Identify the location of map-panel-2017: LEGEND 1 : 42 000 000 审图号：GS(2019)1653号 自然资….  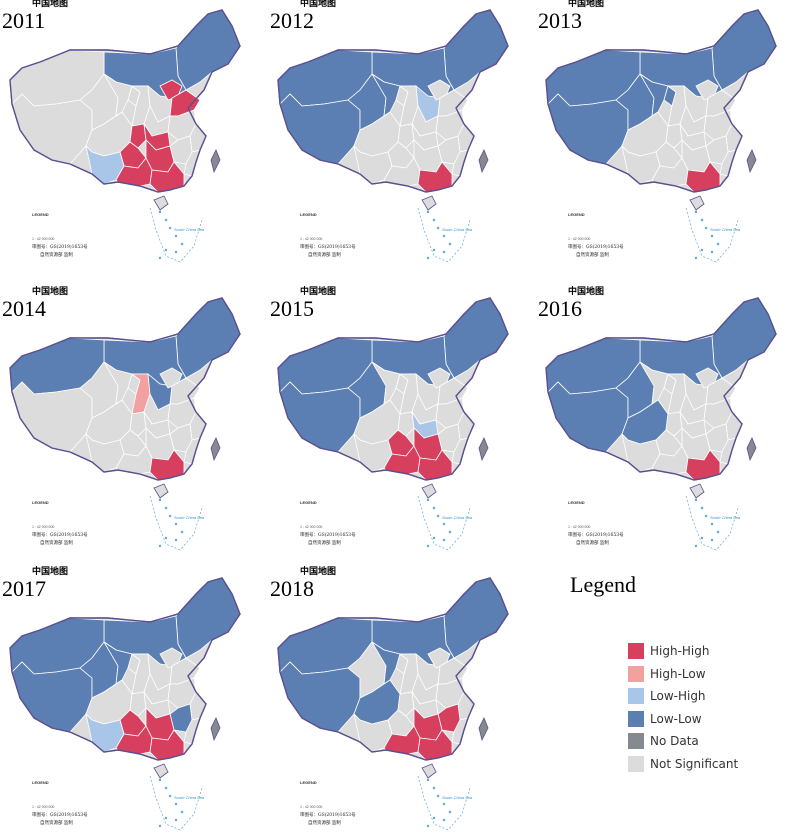
(130, 701).